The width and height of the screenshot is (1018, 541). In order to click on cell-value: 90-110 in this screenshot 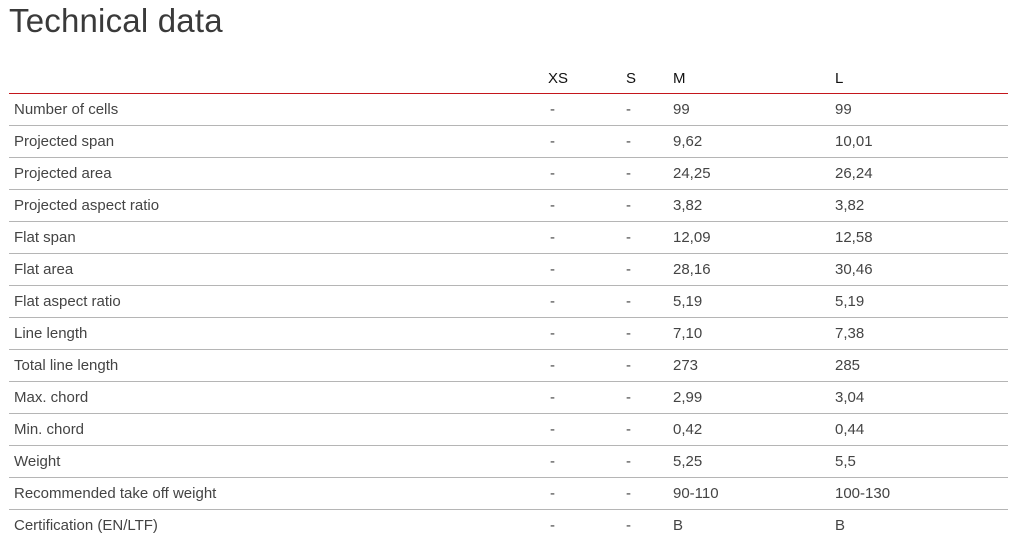, I will do `click(754, 494)`.